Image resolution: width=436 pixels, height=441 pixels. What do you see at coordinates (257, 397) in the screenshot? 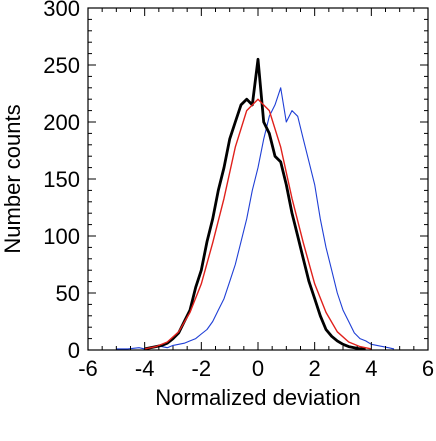
I see `x-axis-label: Normalized deviation` at bounding box center [257, 397].